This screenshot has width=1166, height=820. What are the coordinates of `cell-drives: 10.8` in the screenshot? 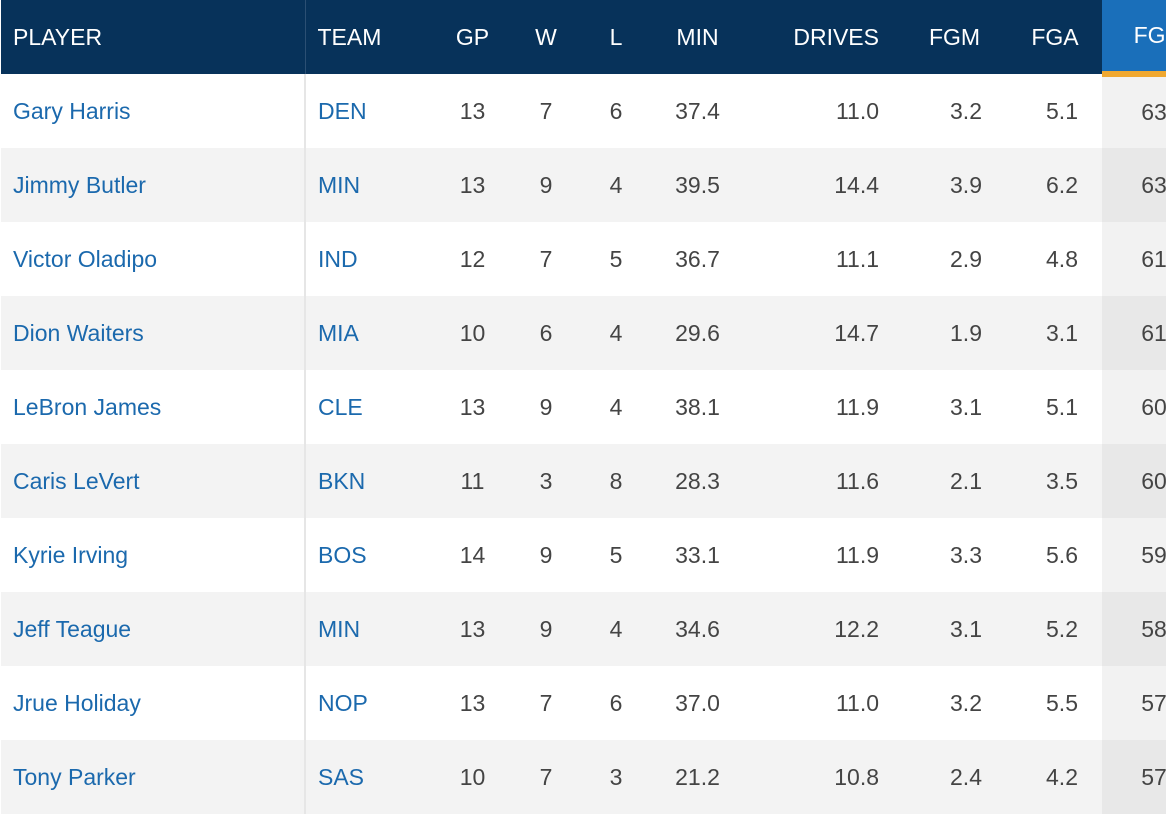 It's located at (823, 777).